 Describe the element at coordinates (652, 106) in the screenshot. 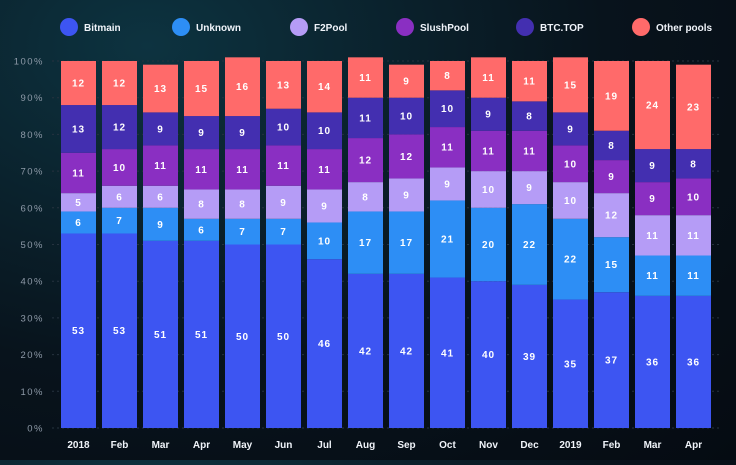

I see `data-label: 24` at that location.